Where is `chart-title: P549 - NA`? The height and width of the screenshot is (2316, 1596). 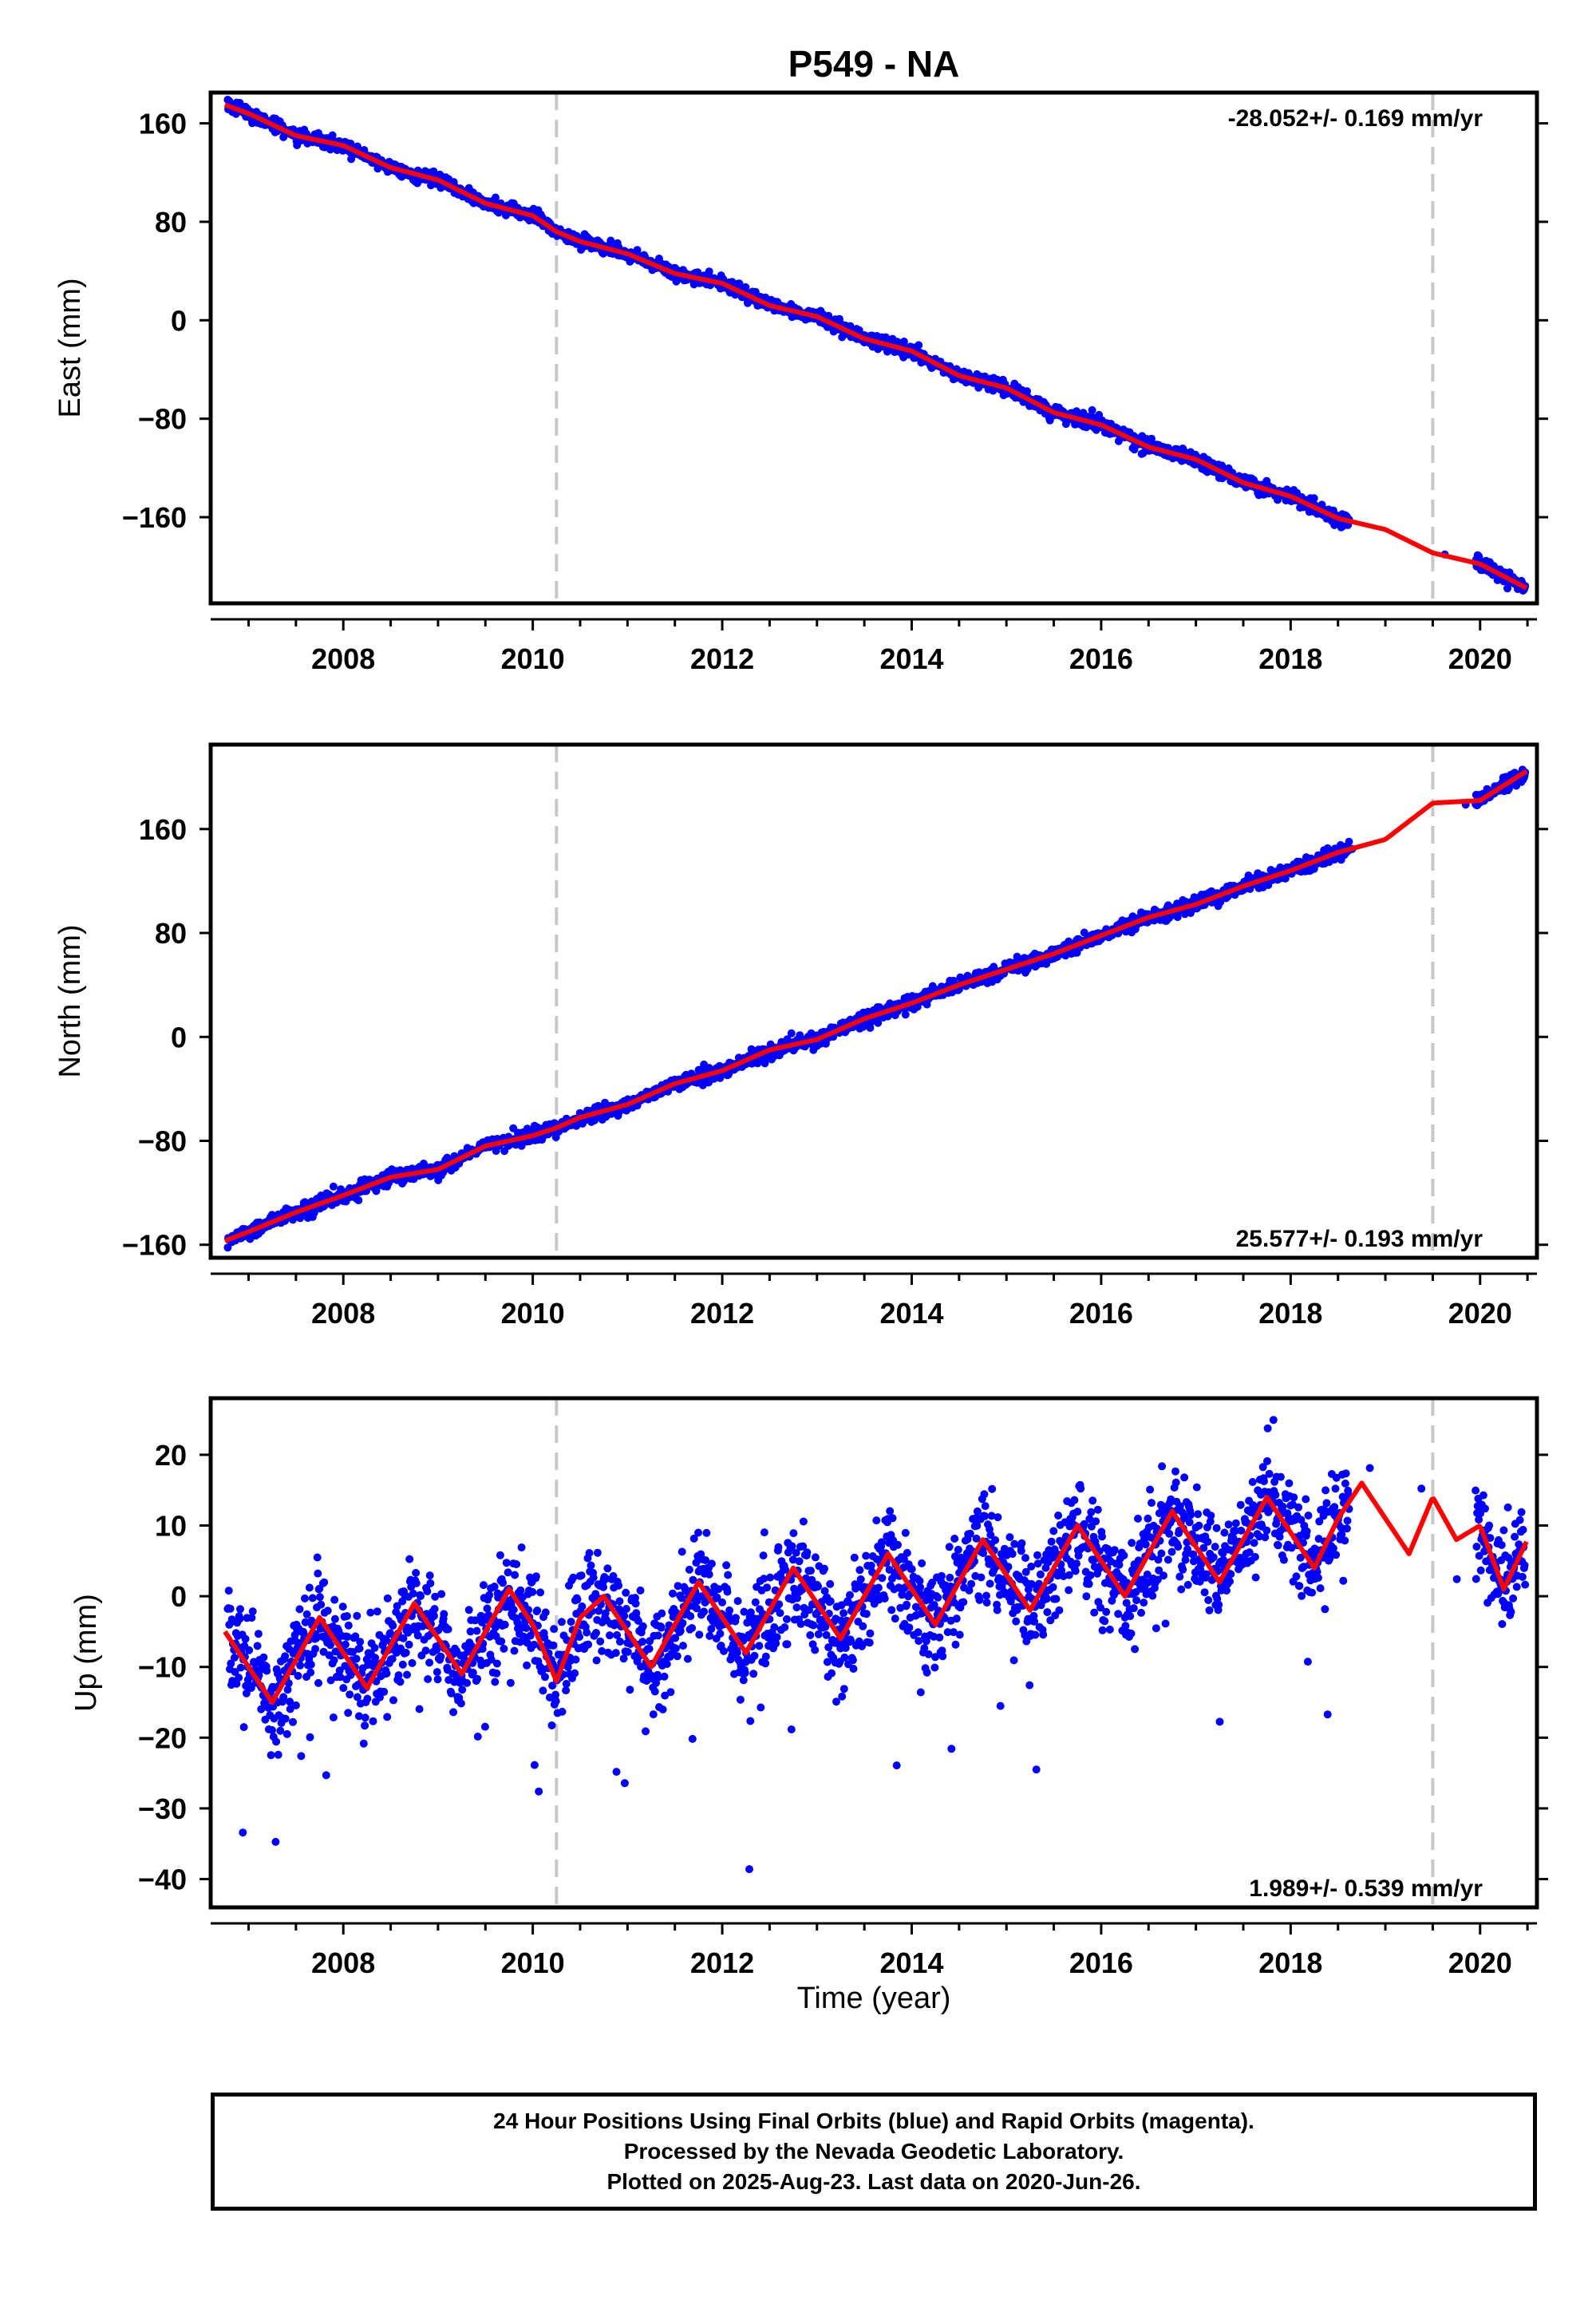 chart-title: P549 - NA is located at coordinates (874, 64).